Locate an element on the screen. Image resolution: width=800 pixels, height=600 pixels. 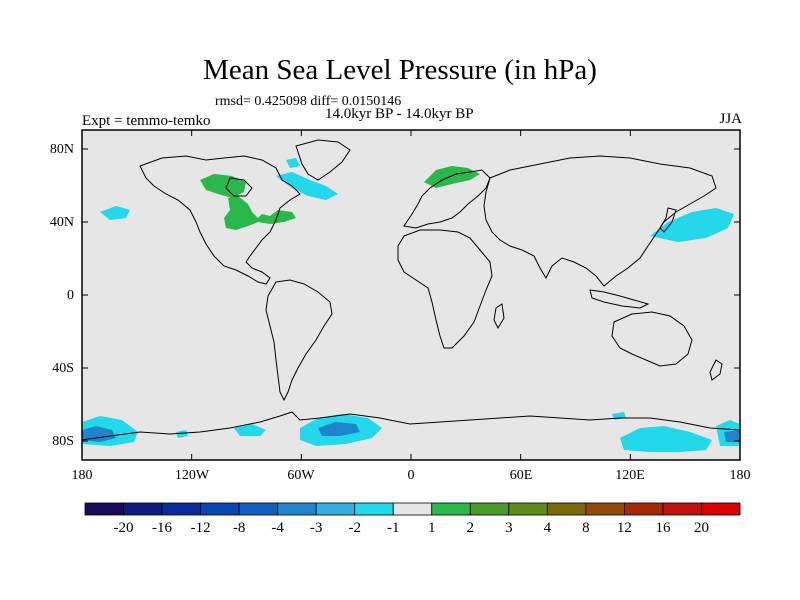
colorbar-label: -4 is located at coordinates (277, 528).